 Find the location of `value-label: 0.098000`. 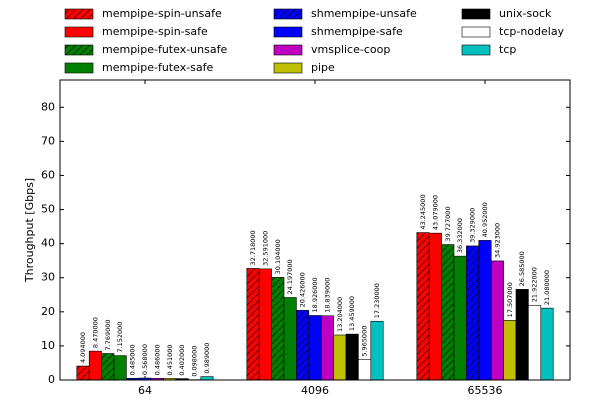

value-label: 0.098000 is located at coordinates (195, 361).